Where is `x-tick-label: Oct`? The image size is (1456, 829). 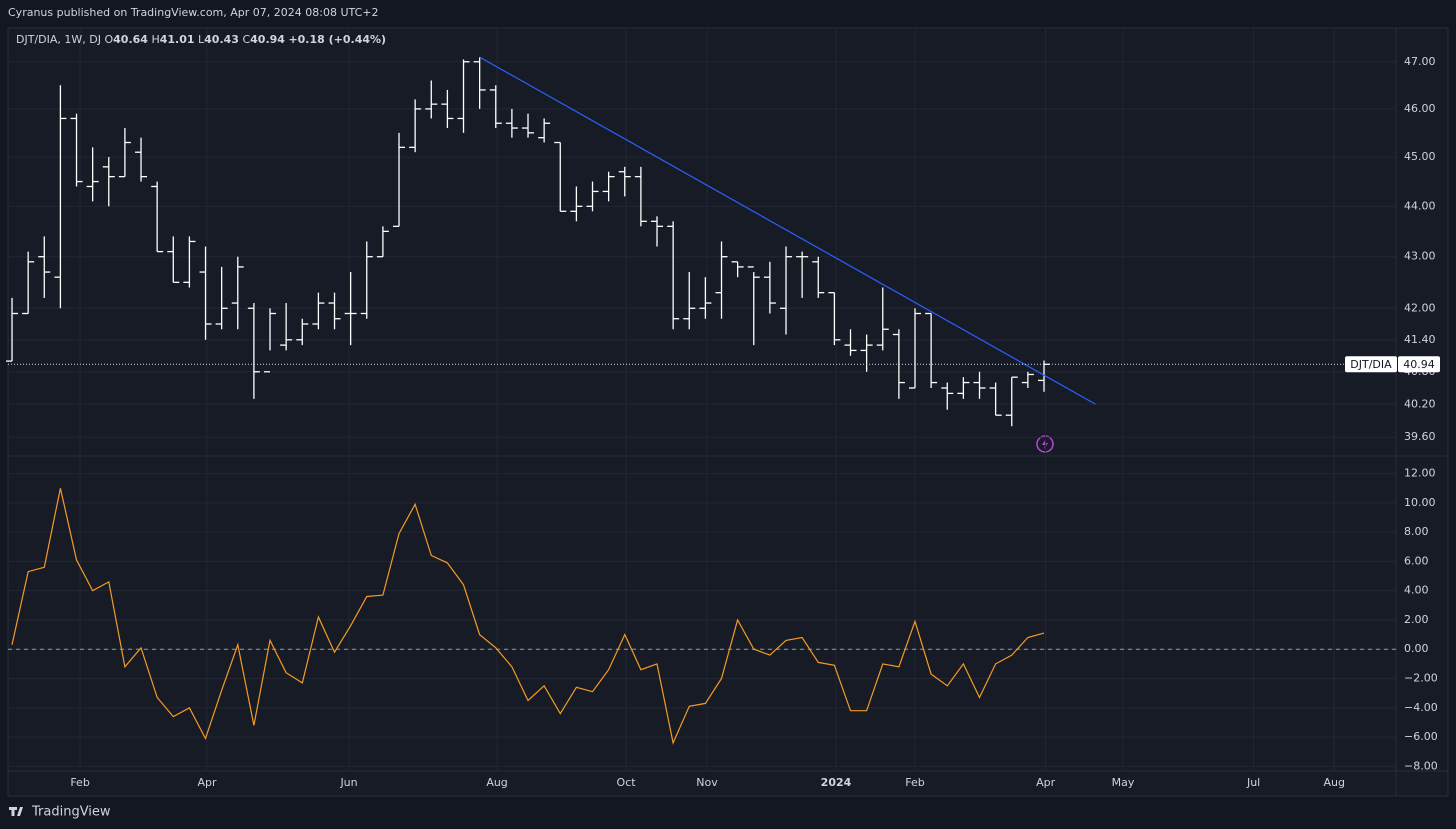 x-tick-label: Oct is located at coordinates (627, 782).